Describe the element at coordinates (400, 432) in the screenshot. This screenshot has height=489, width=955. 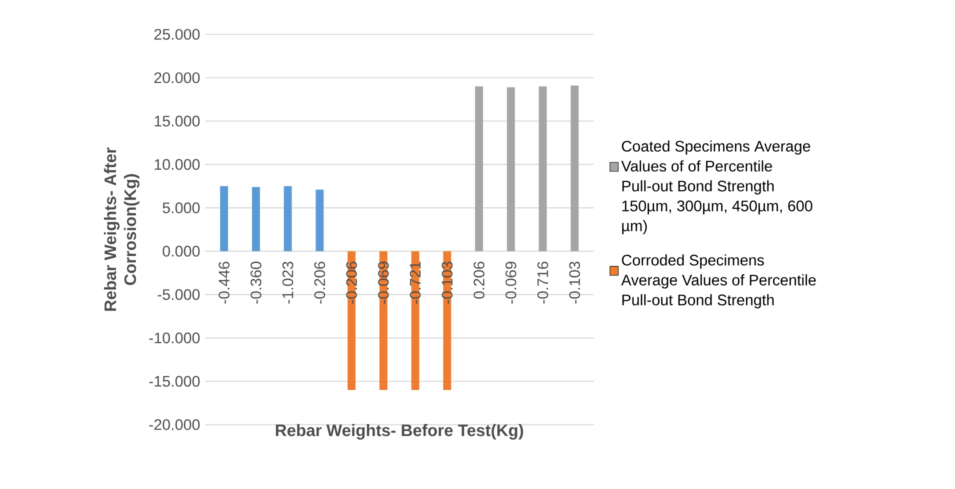
I see `x-axis-title: Rebar Weights- Before Test(Kg)` at that location.